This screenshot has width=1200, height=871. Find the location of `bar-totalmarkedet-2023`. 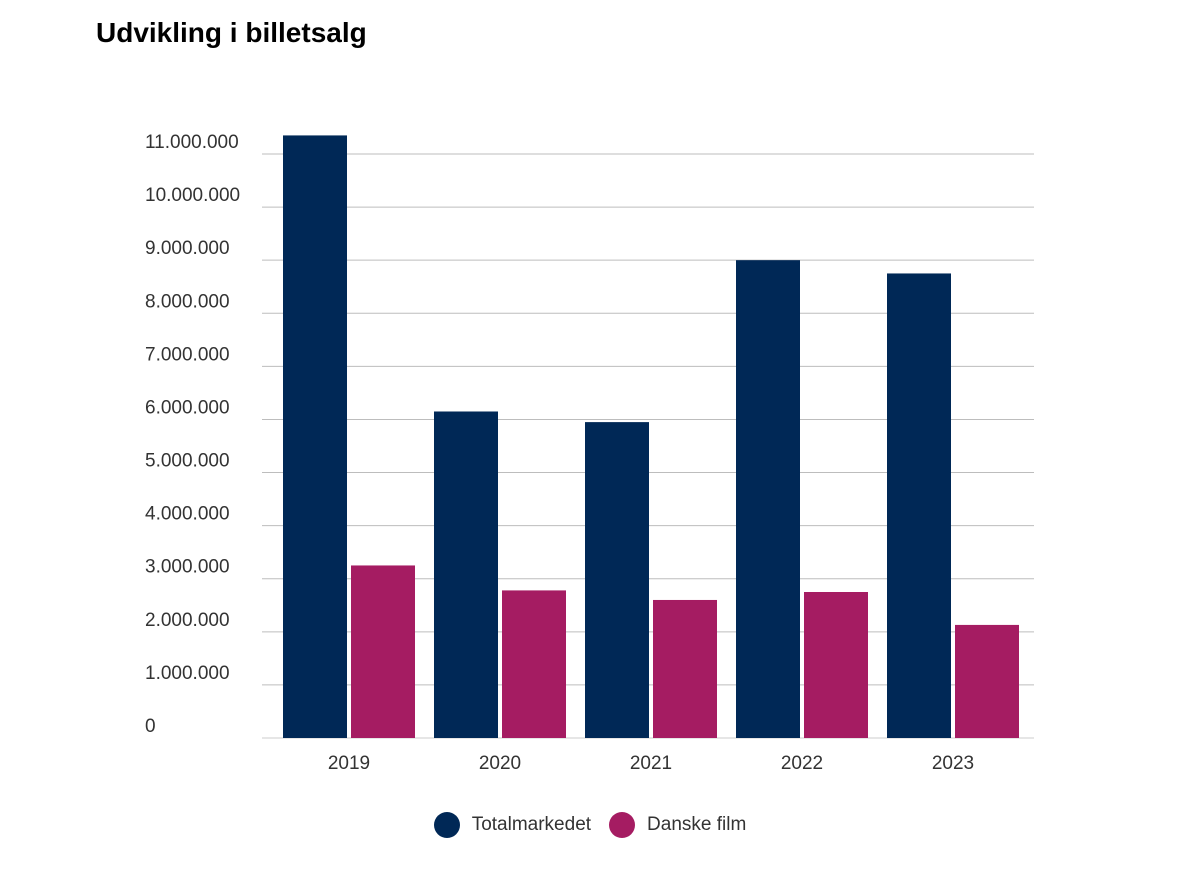

bar-totalmarkedet-2023 is located at coordinates (919, 505).